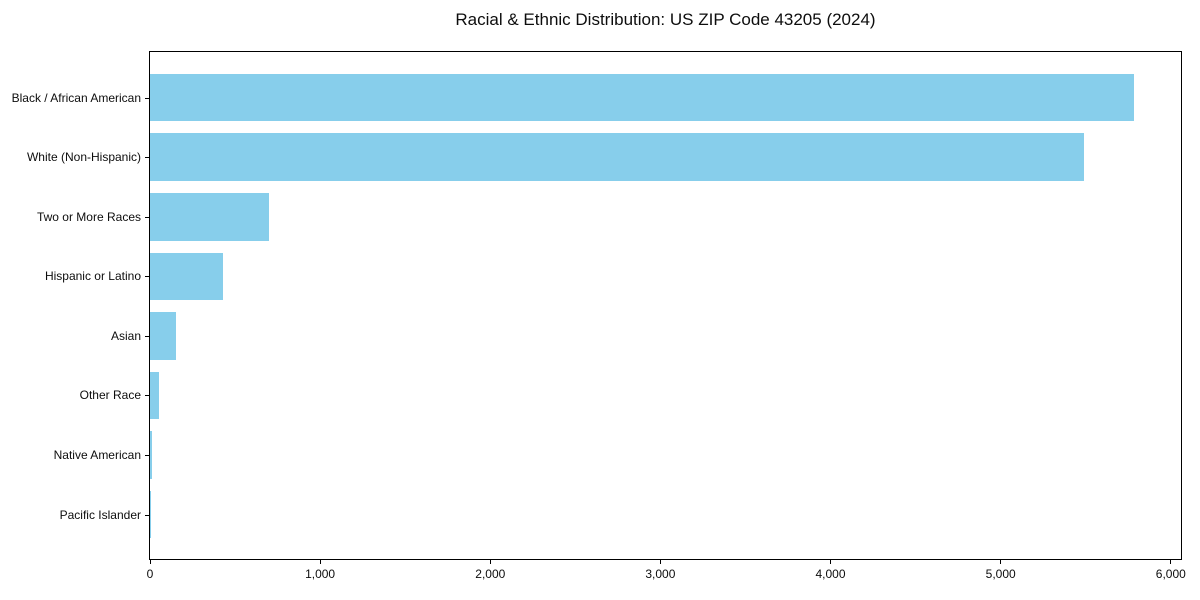  Describe the element at coordinates (147, 515) in the screenshot. I see `y-tick-pacific-islander` at that location.